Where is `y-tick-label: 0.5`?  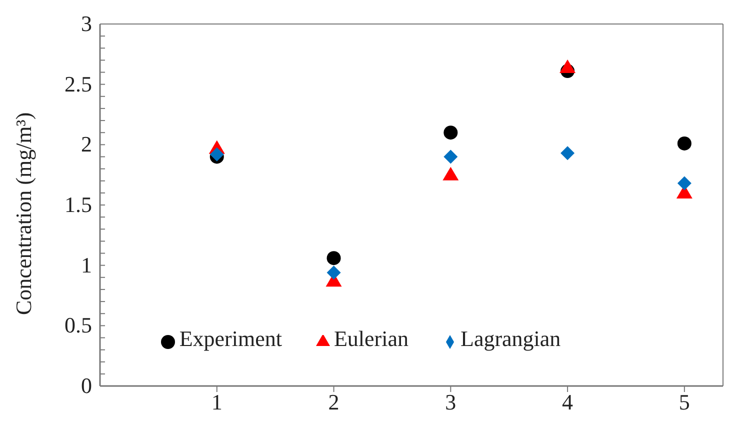
y-tick-label: 0.5 is located at coordinates (78, 325).